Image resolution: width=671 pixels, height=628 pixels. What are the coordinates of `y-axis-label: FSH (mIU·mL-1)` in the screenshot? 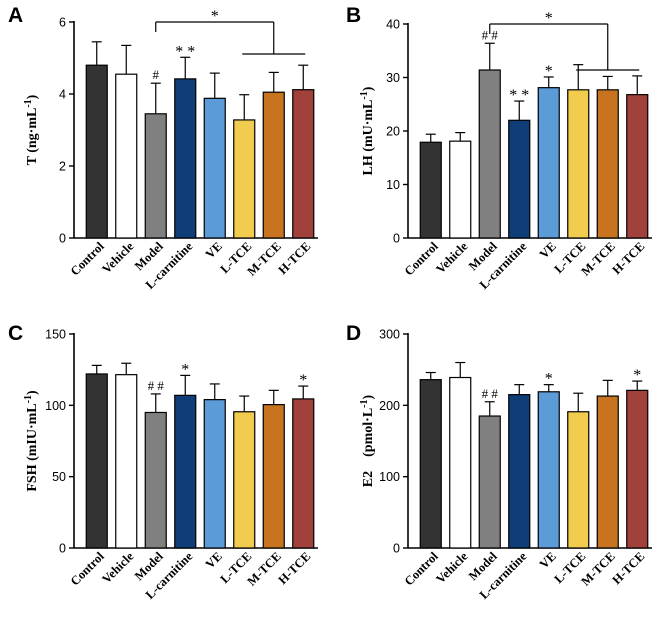 It's located at (31, 441).